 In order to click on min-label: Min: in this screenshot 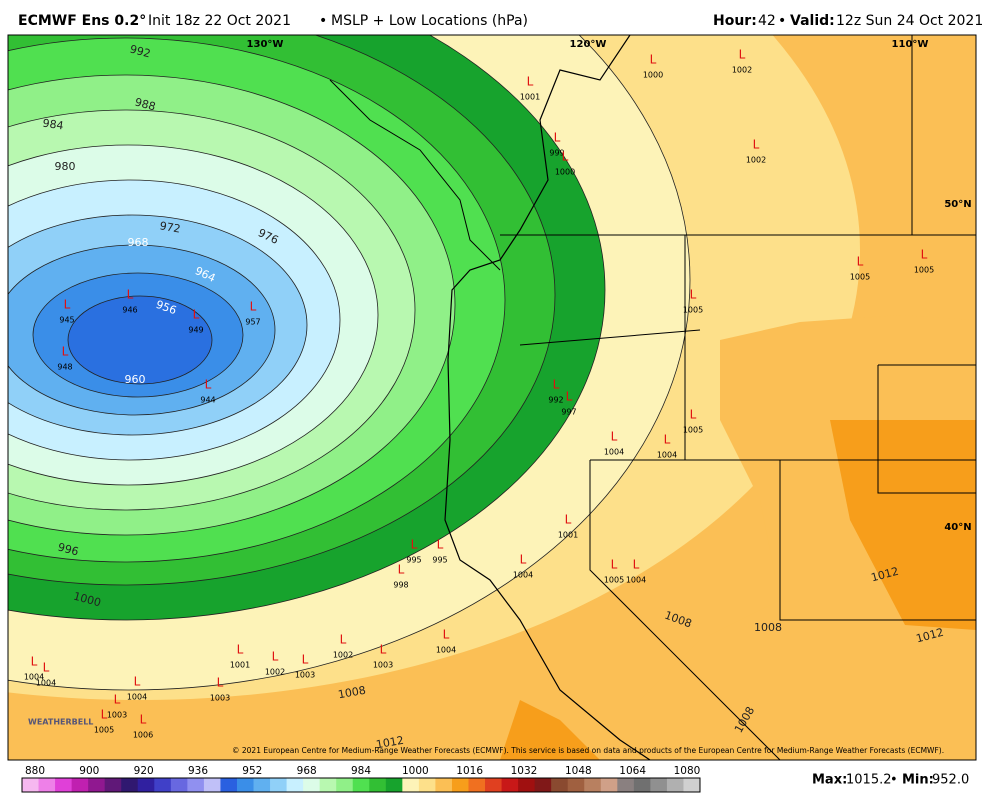, I will do `click(918, 780)`.